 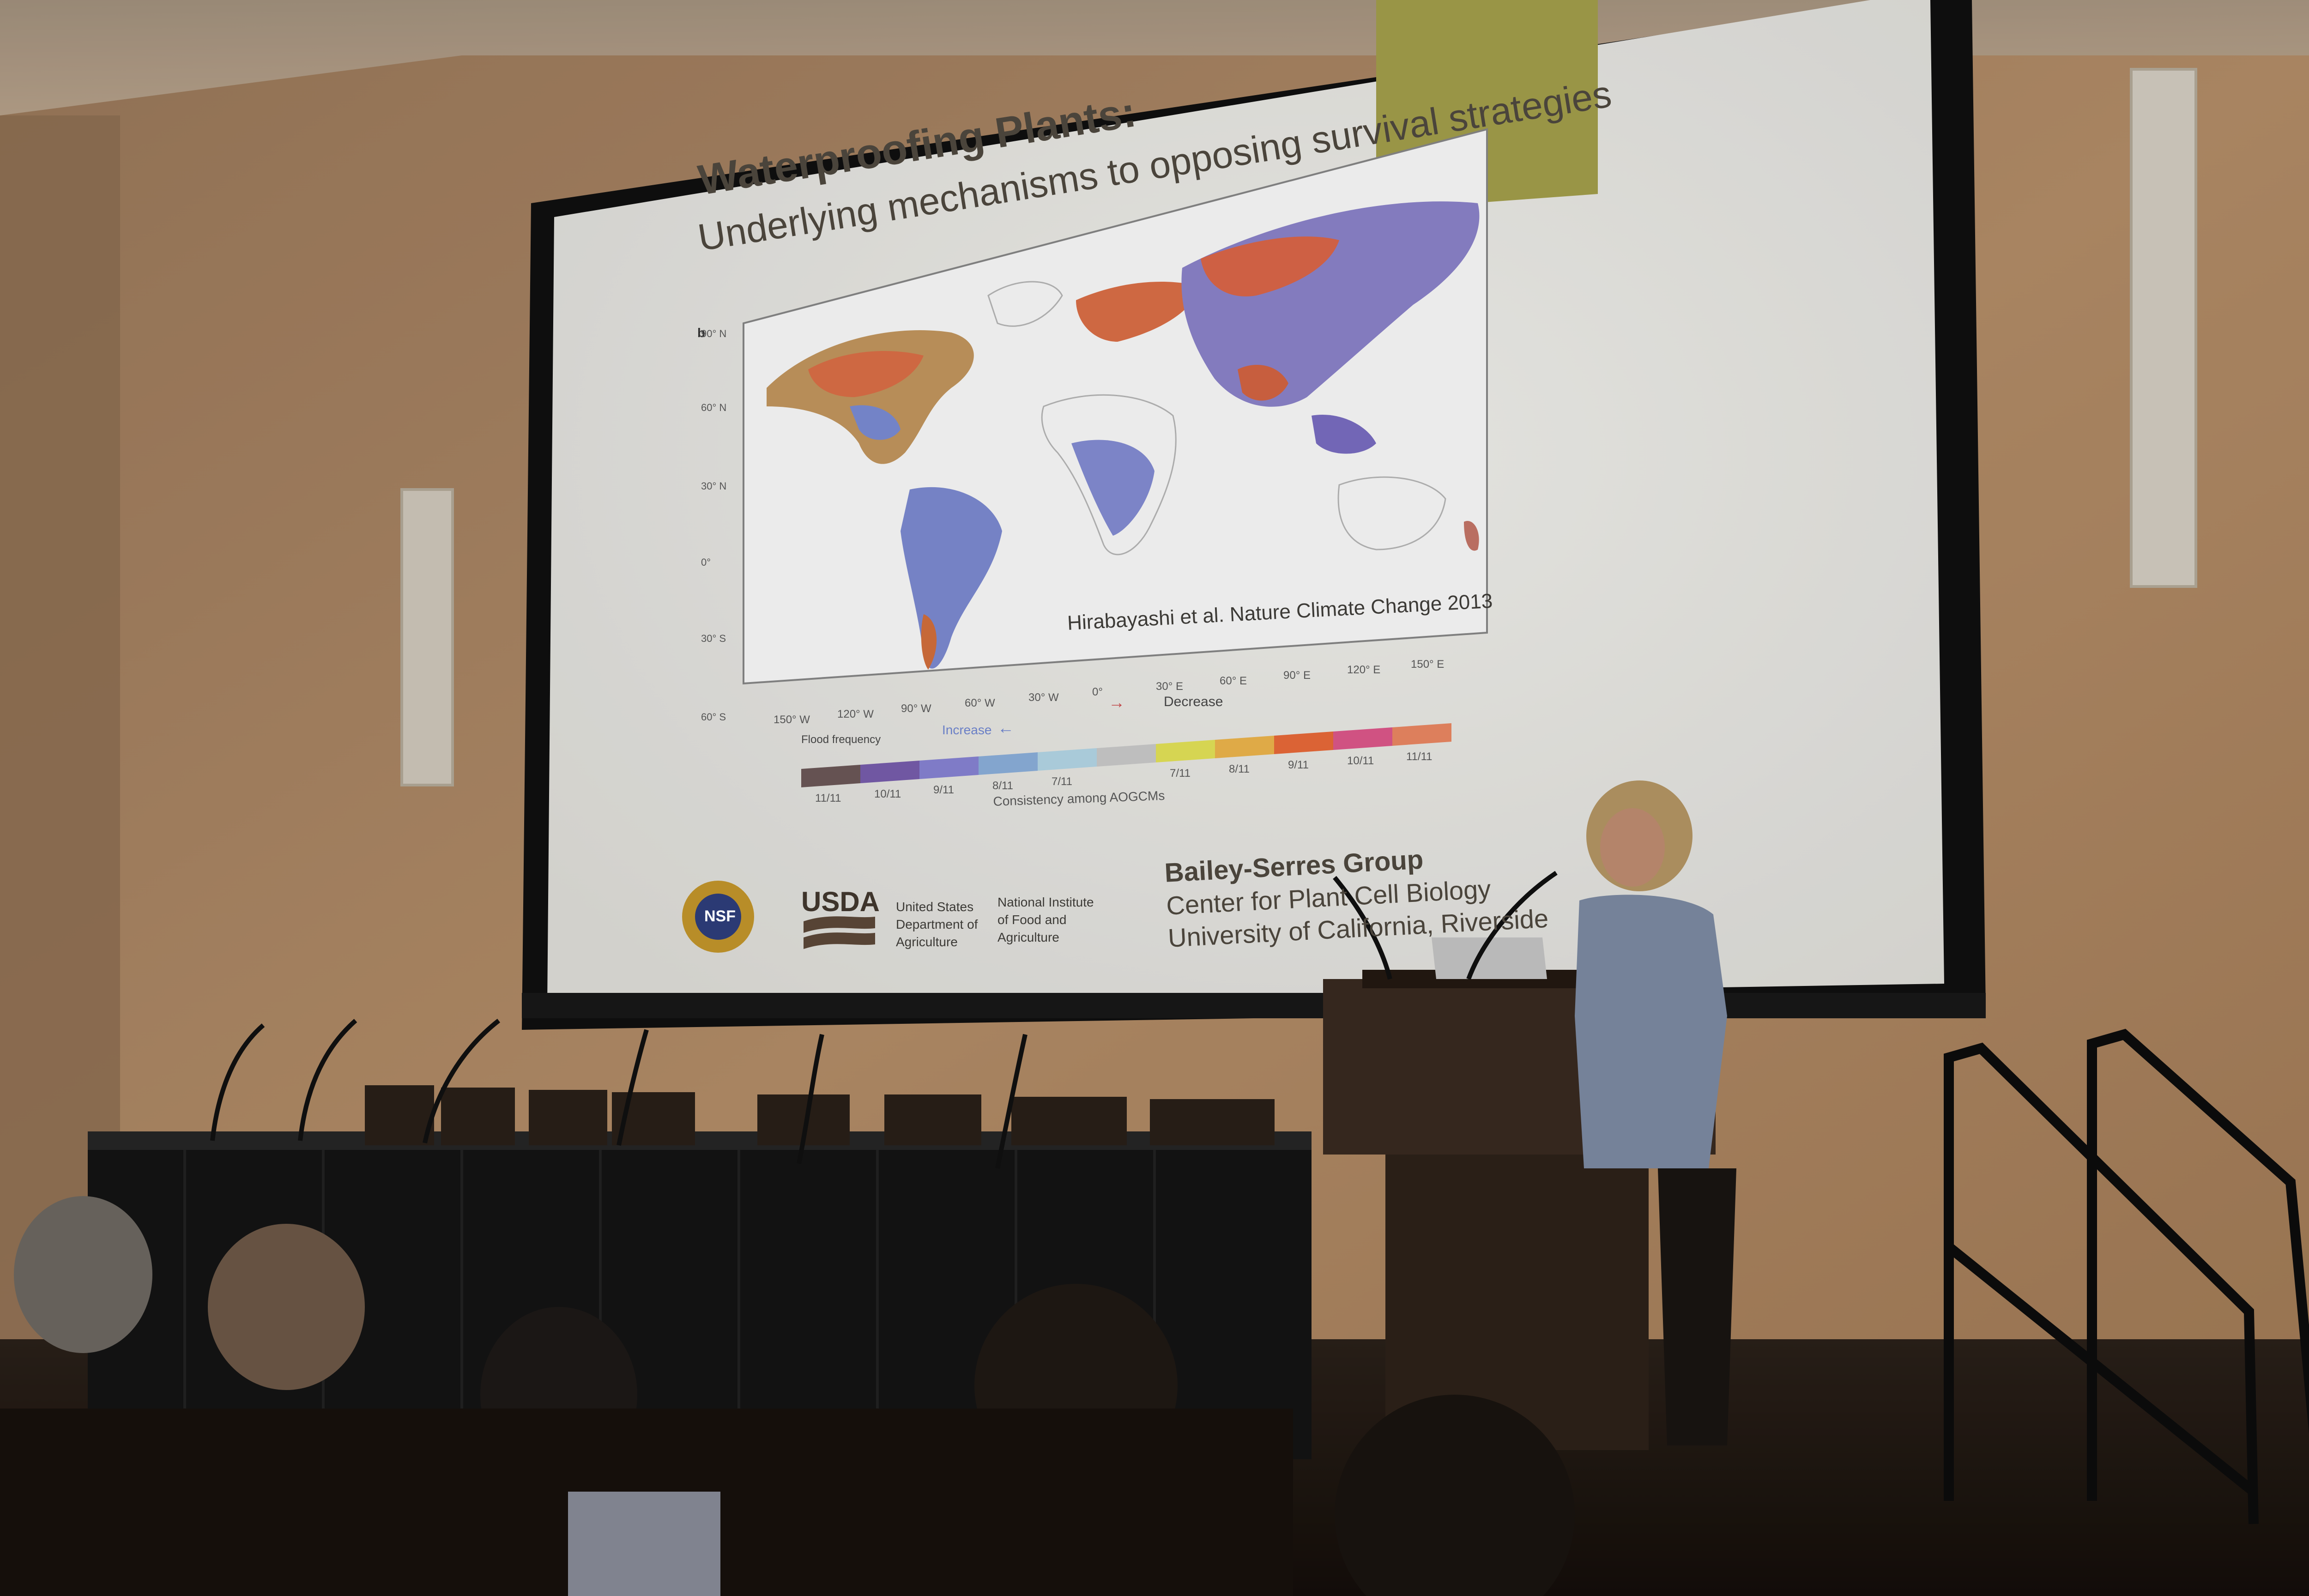 What do you see at coordinates (1263, 383) in the screenshot?
I see `asia-red-south` at bounding box center [1263, 383].